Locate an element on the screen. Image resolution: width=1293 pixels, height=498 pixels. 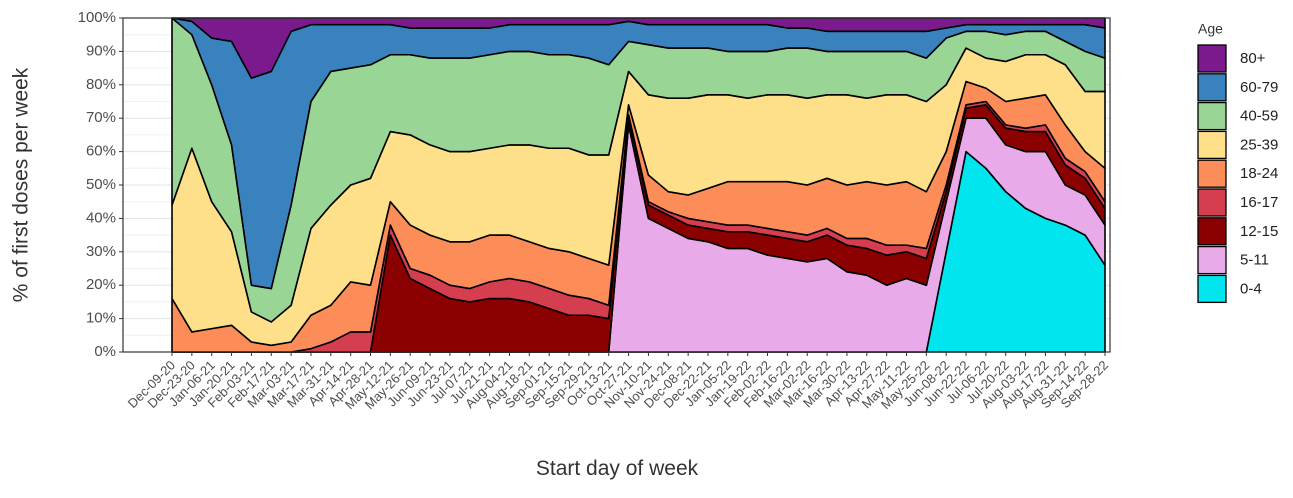
legend-label: 12-15 is located at coordinates (1259, 231).